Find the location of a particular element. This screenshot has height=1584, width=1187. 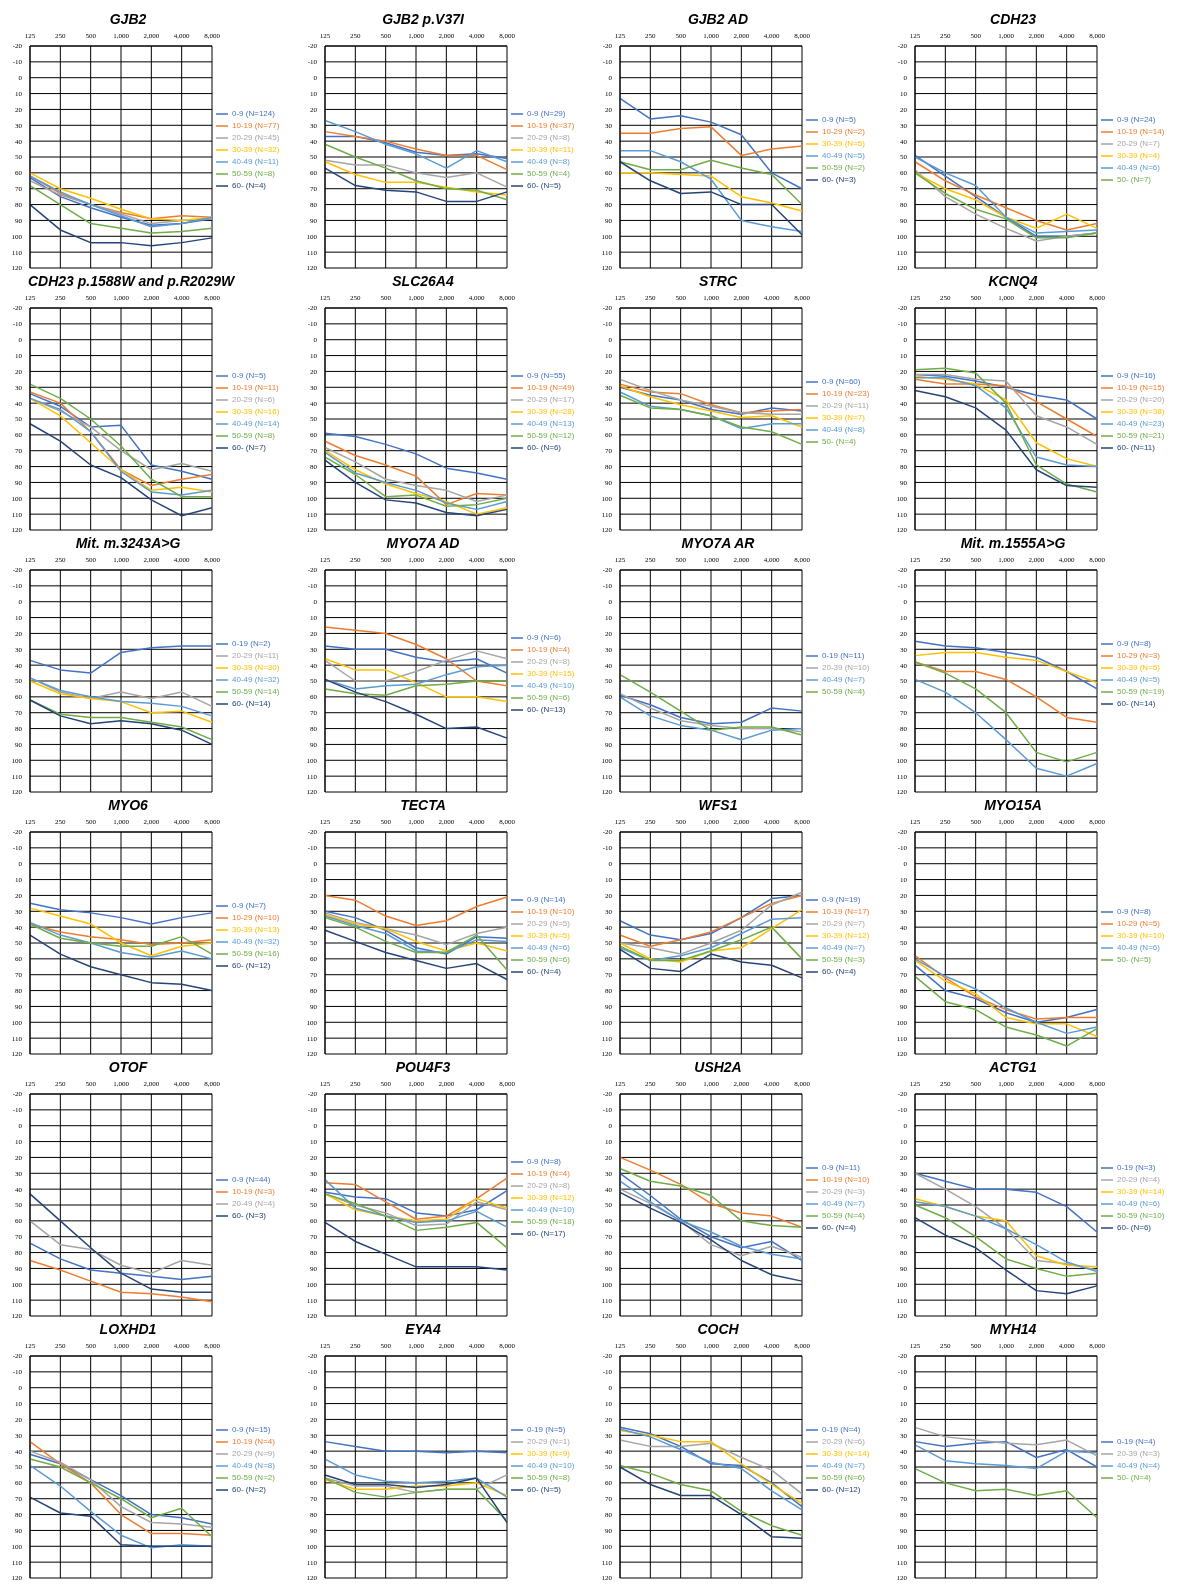

legend-label: 60- (N=6) is located at coordinates (1134, 1228).